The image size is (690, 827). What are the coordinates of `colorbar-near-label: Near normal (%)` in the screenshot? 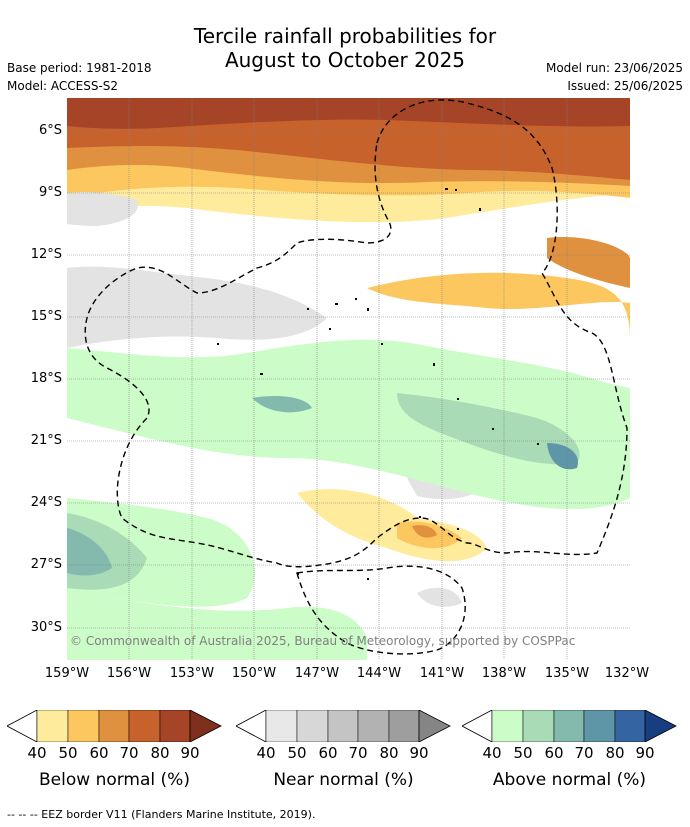 It's located at (343, 780).